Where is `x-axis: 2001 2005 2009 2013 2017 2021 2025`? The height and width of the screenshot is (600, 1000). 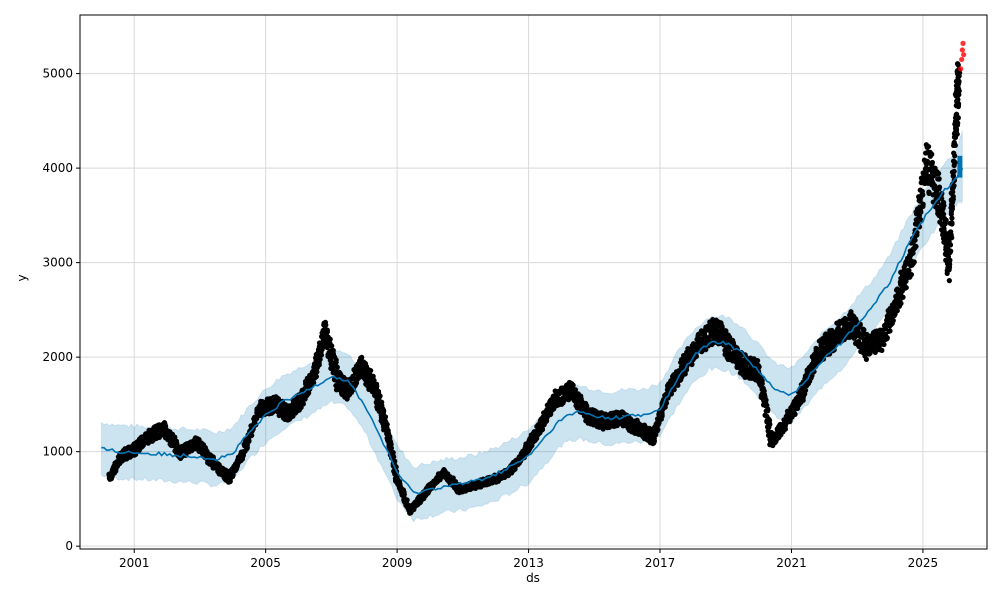
x-axis: 2001 2005 2009 2013 2017 2021 2025 is located at coordinates (528, 559).